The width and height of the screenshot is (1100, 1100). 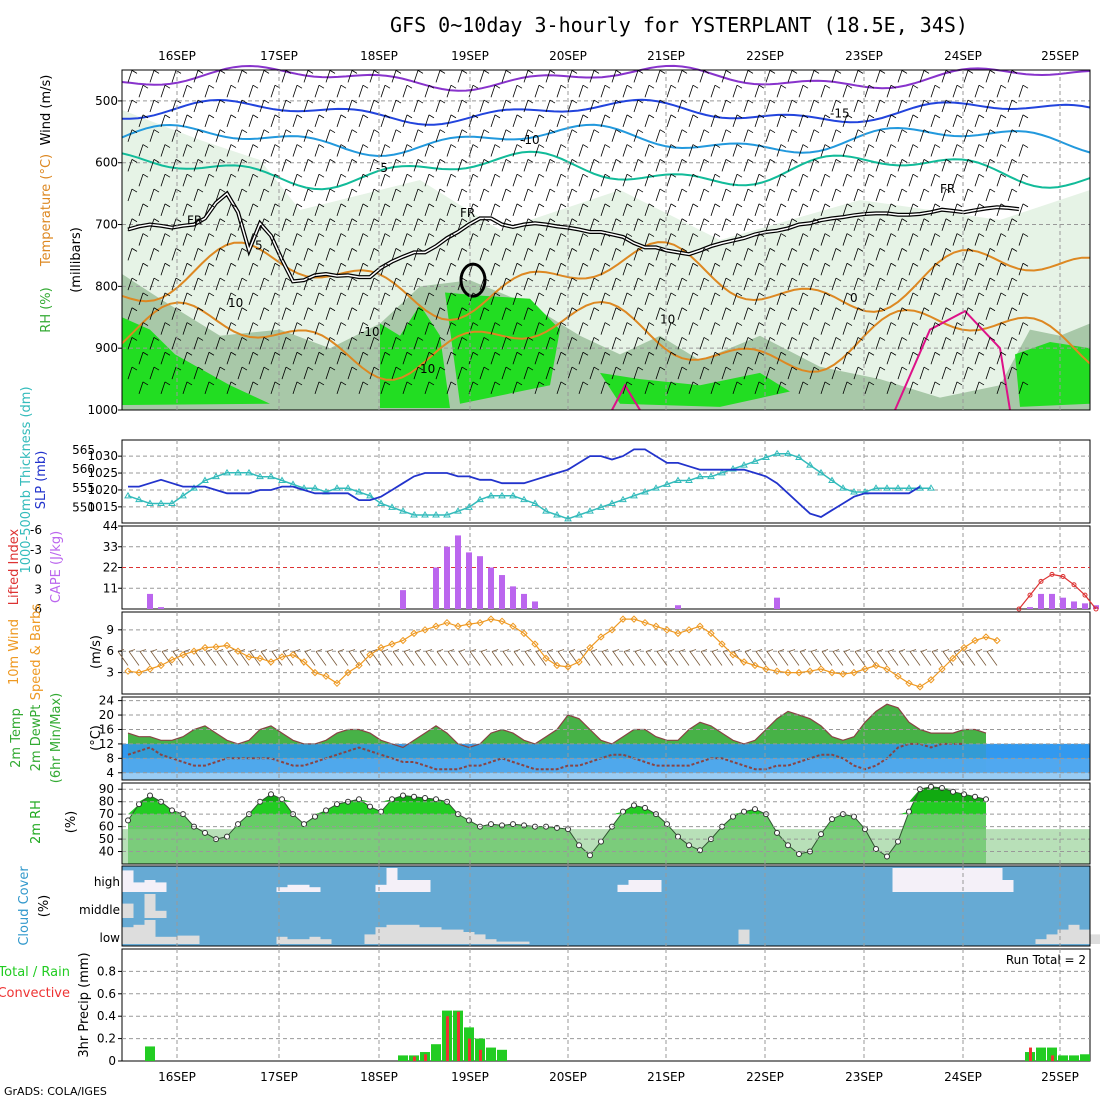 I want to click on thickness-tick-label: 555, so click(x=83, y=488).